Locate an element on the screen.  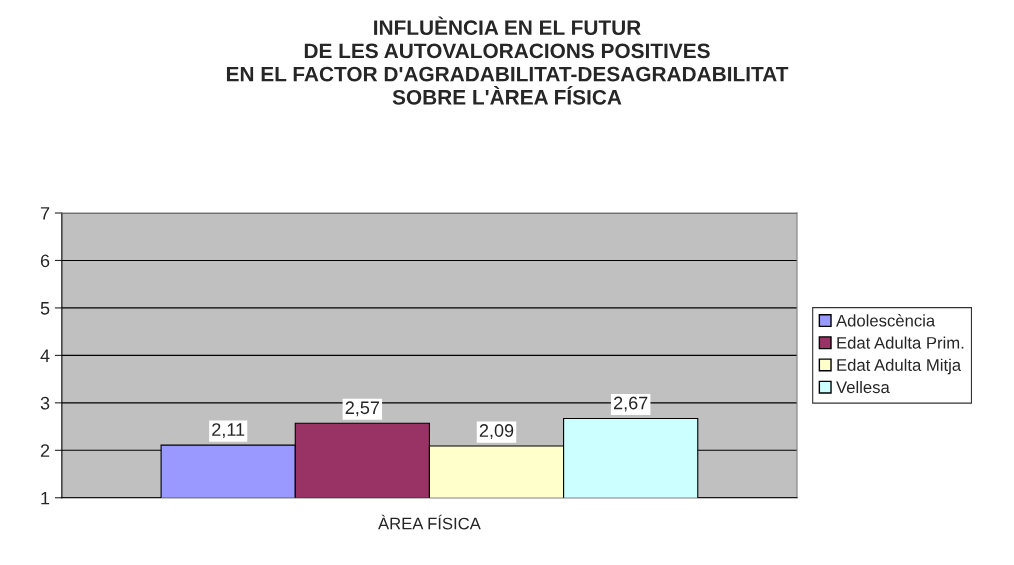
data-label: 2,11 is located at coordinates (228, 431).